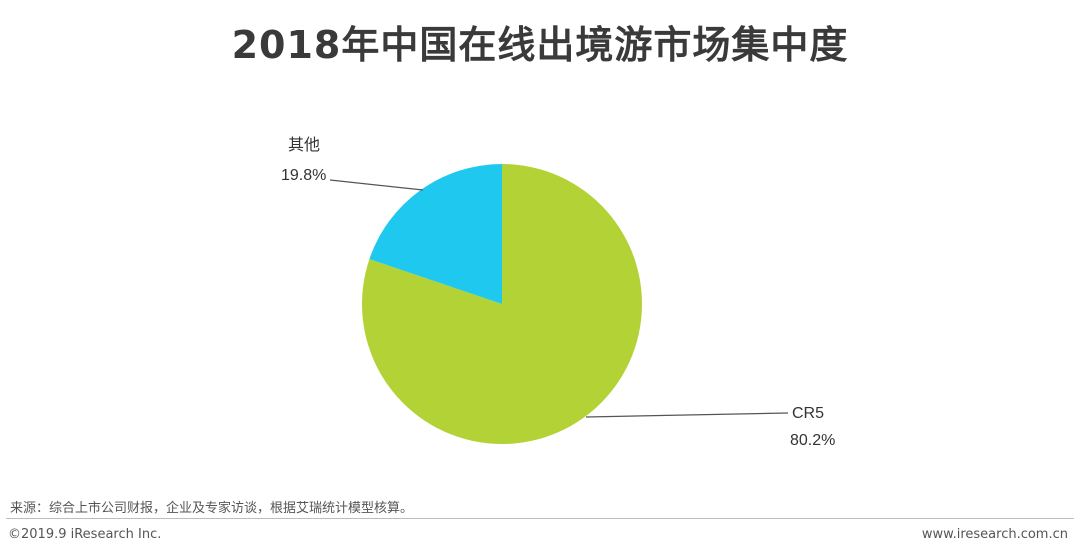  I want to click on slice-value-other: 19.8%, so click(303, 175).